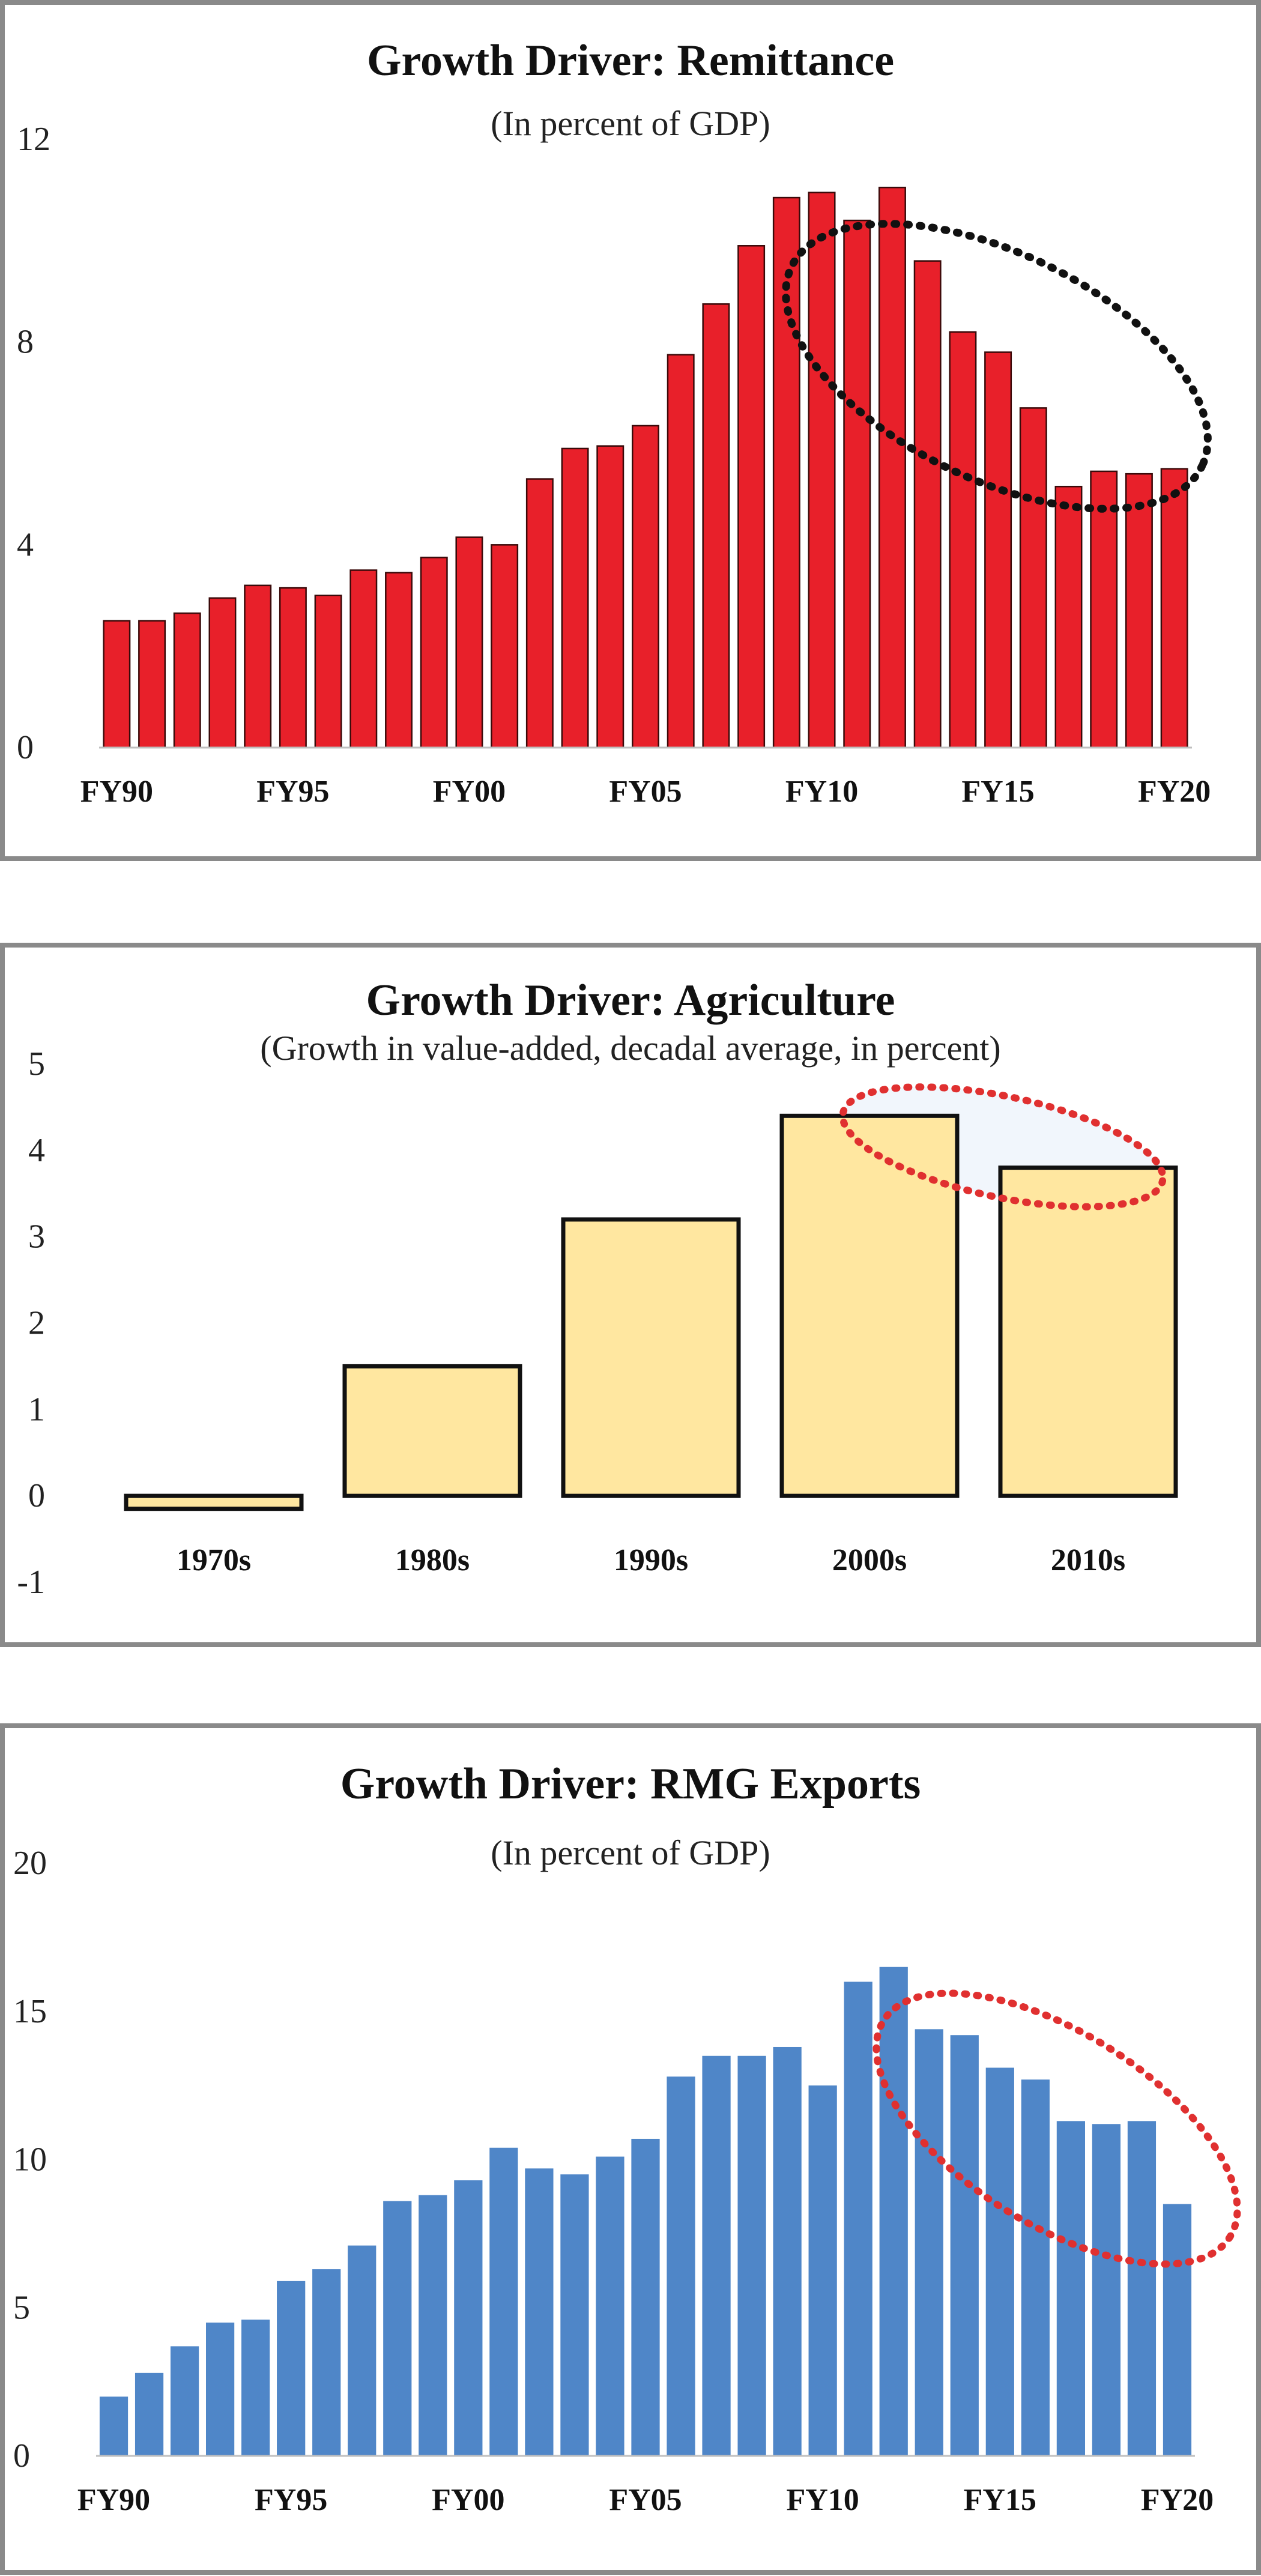  I want to click on rmg-bar-FY05, so click(646, 2297).